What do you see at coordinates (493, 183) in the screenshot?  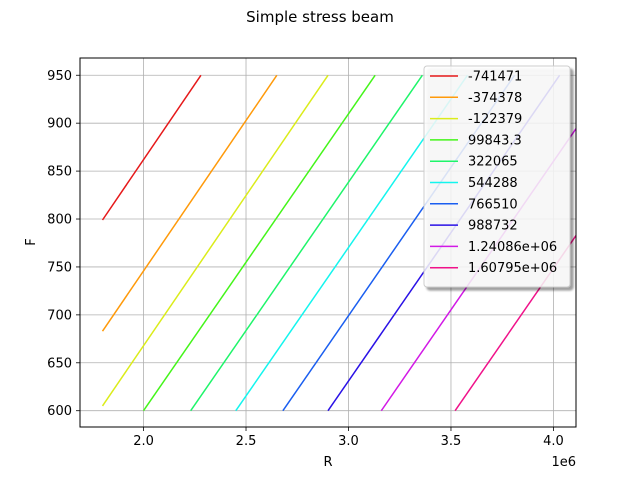 I see `legend-label: 544288` at bounding box center [493, 183].